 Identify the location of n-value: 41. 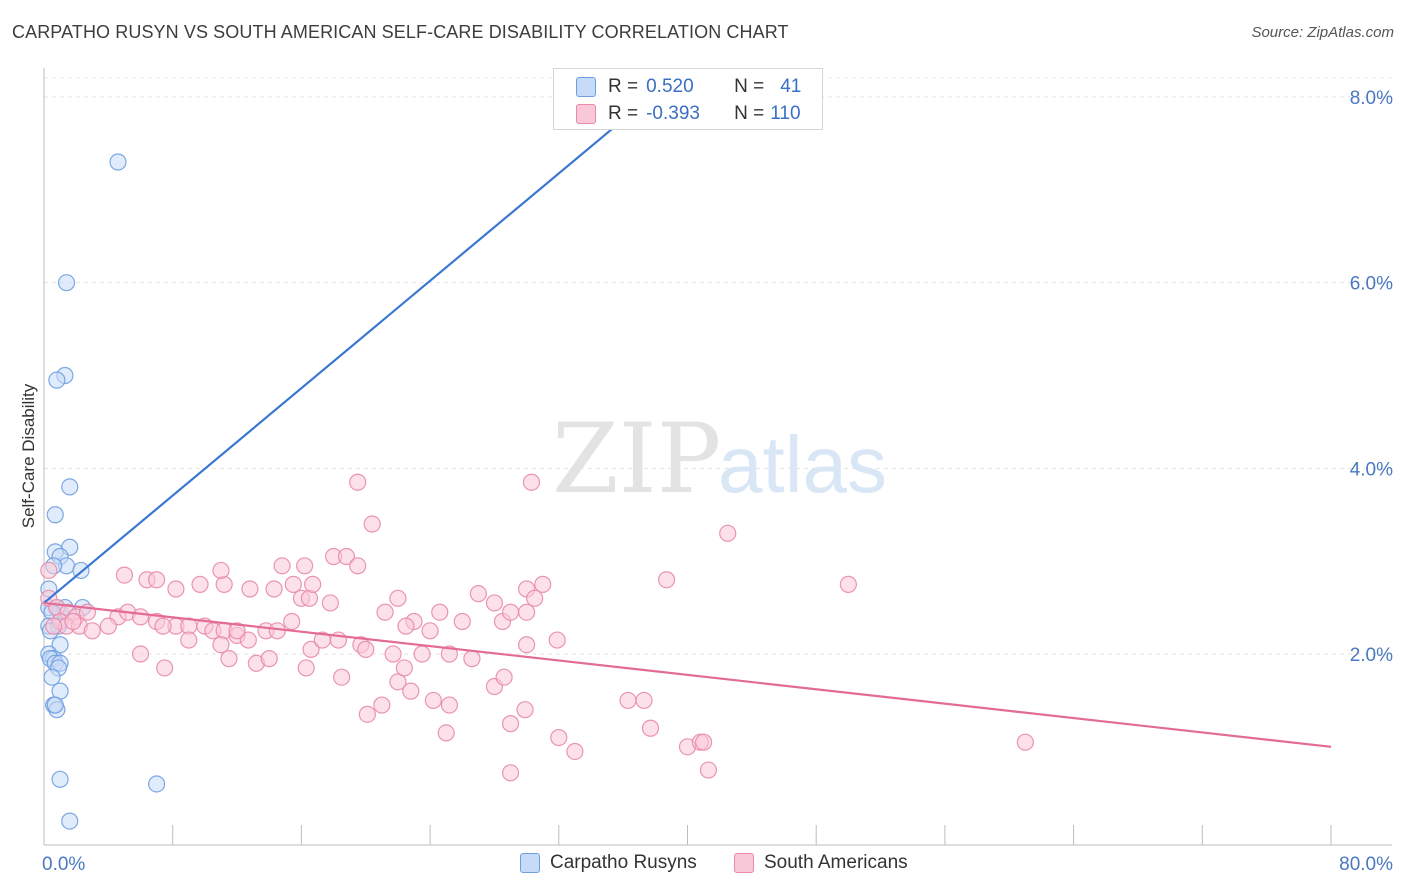
(791, 86).